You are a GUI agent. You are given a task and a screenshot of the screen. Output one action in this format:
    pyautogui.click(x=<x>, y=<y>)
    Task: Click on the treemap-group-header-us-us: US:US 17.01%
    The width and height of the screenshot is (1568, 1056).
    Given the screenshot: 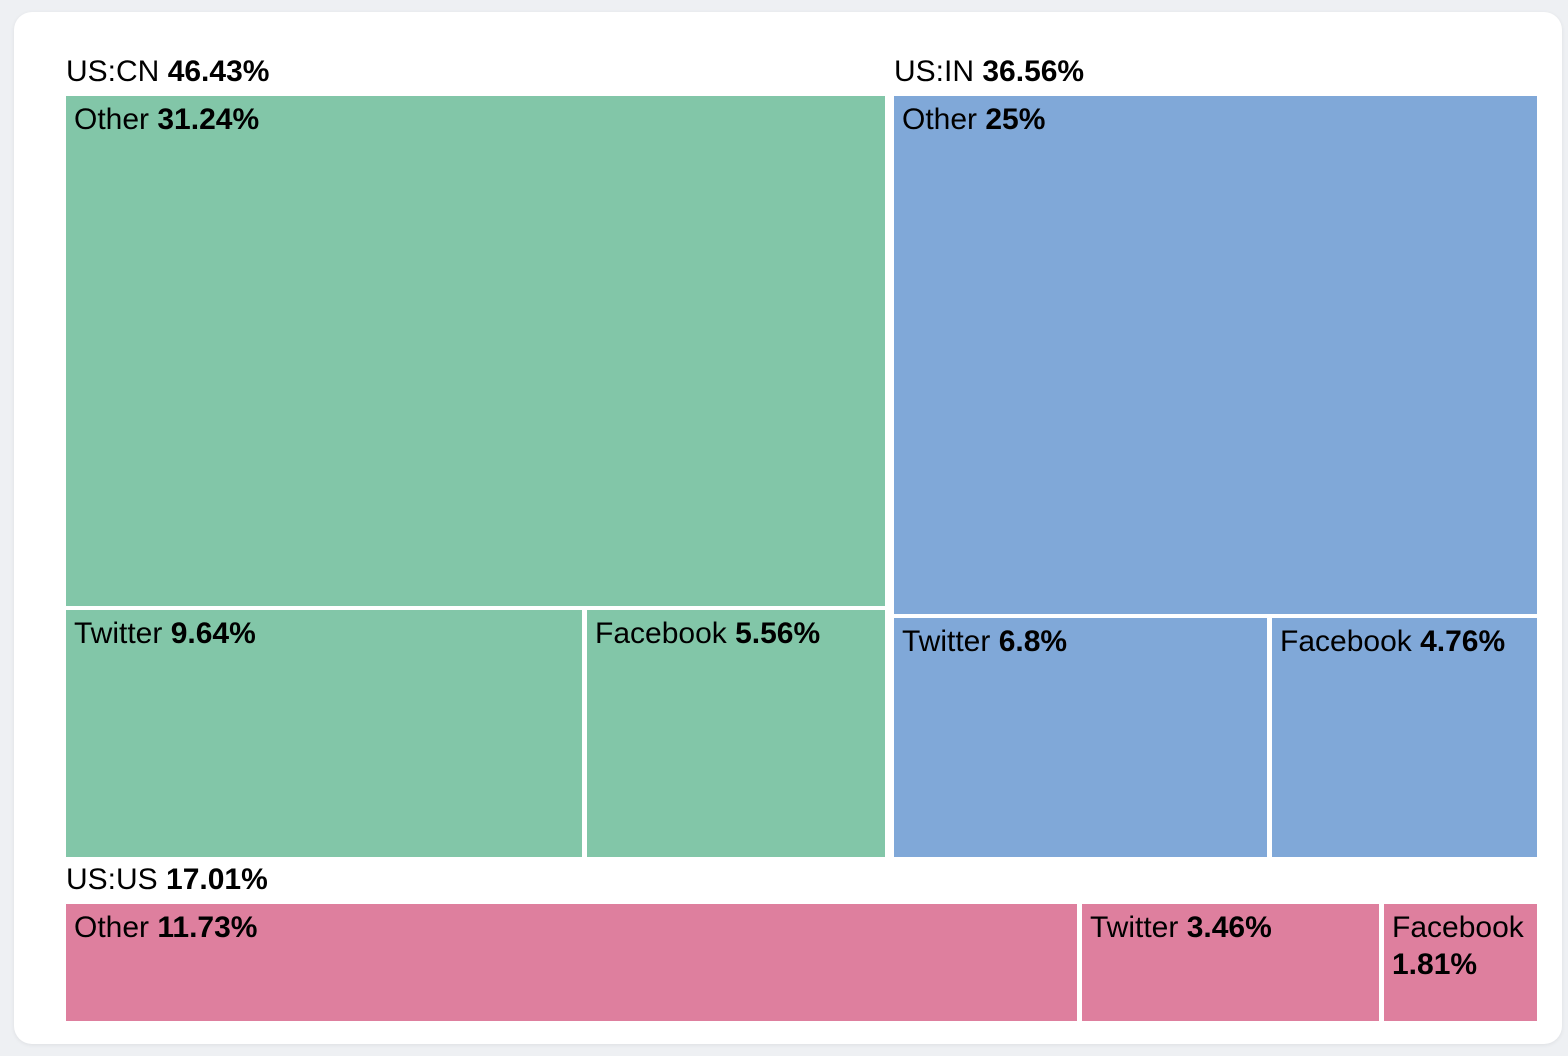 What is the action you would take?
    pyautogui.click(x=167, y=880)
    